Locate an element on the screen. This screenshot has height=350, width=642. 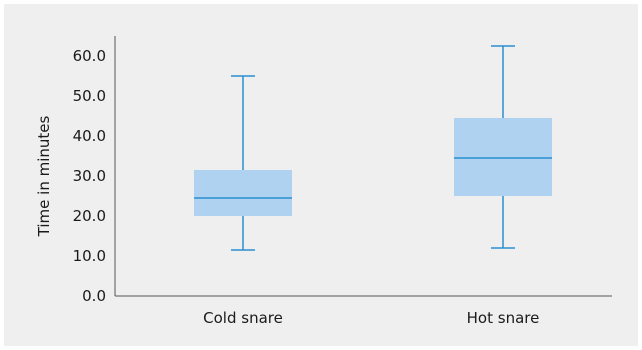
y-axis-ticks: 0.0 10.0 20.0 30.0 40.0 50.0 60.0 is located at coordinates (89, 176).